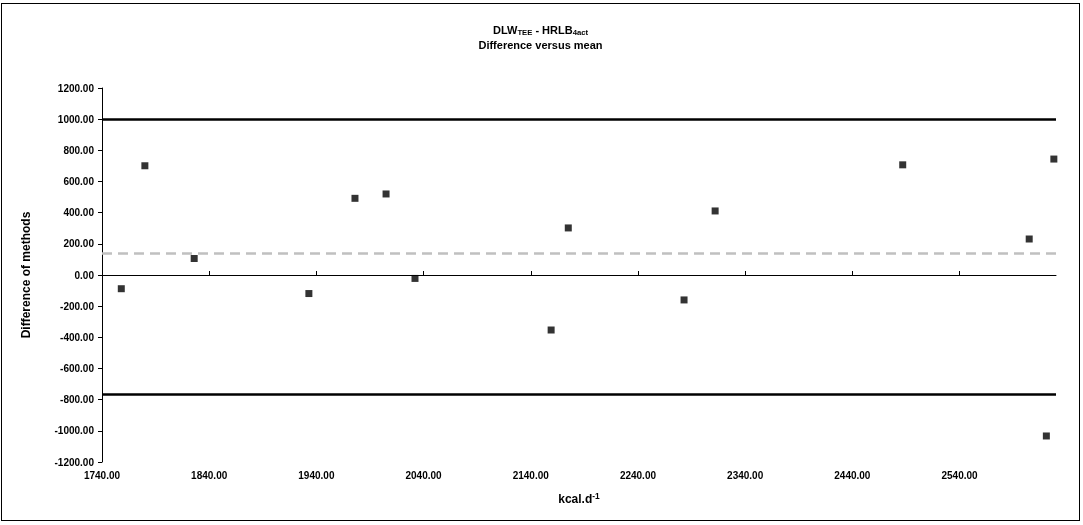  I want to click on x-tick-label: 1740.00, so click(102, 475).